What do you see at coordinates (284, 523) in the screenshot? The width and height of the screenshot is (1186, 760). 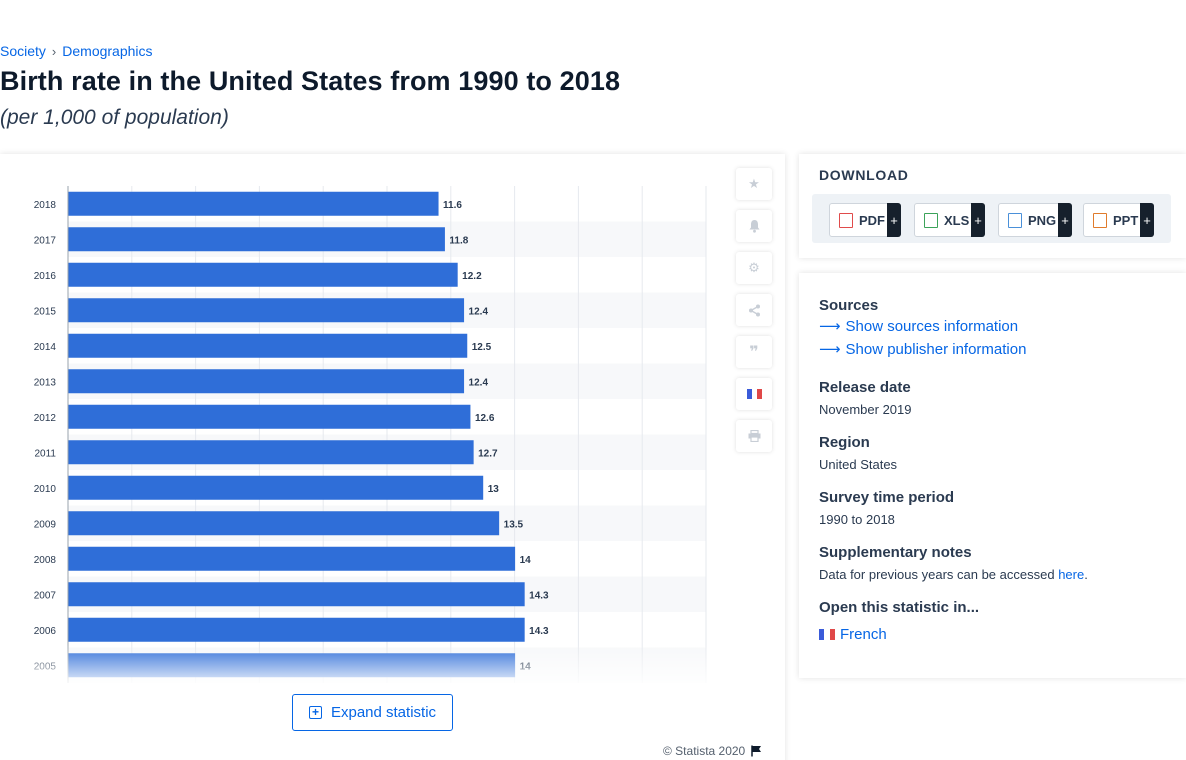 I see `bar-2009` at bounding box center [284, 523].